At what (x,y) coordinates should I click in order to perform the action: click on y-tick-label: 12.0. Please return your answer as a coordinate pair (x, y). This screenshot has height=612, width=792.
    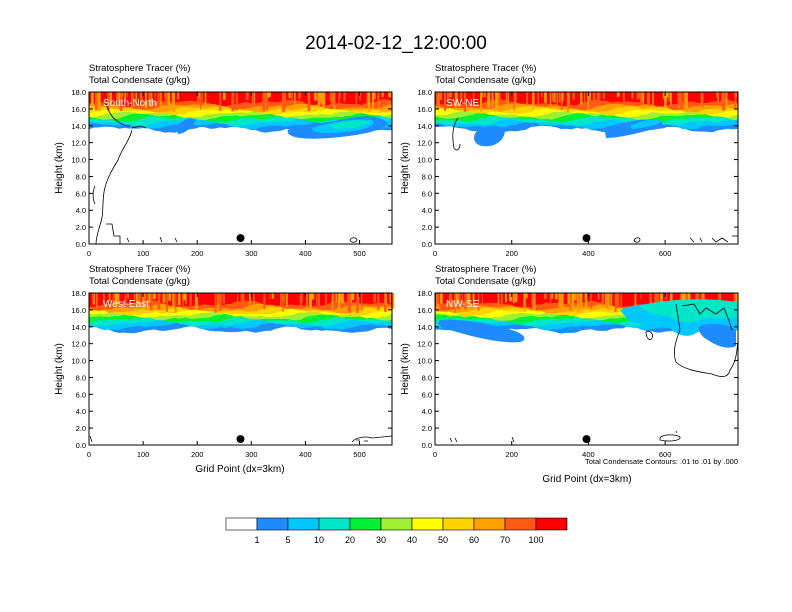
    Looking at the image, I should click on (78, 344).